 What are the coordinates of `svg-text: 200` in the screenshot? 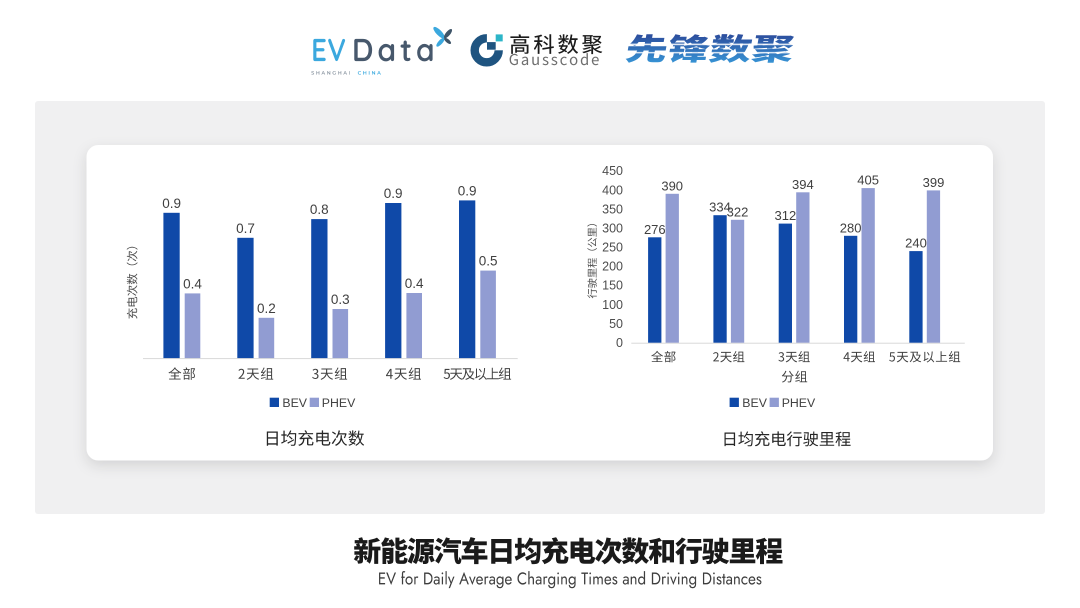 It's located at (612, 267).